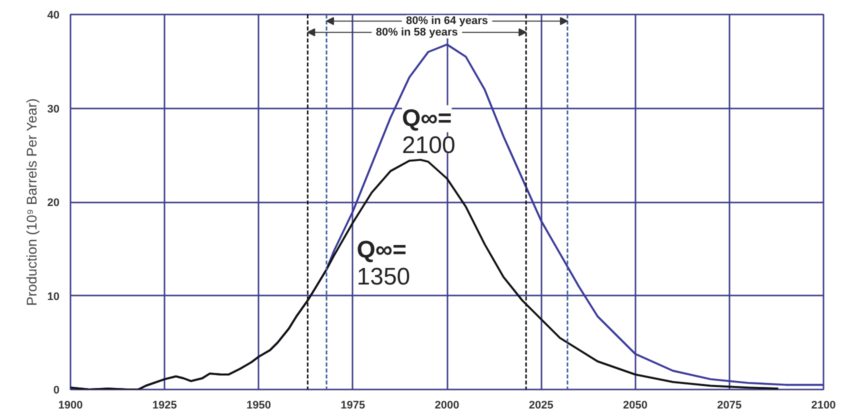  Describe the element at coordinates (383, 263) in the screenshot. I see `annotation: Q∞= 1350` at that location.